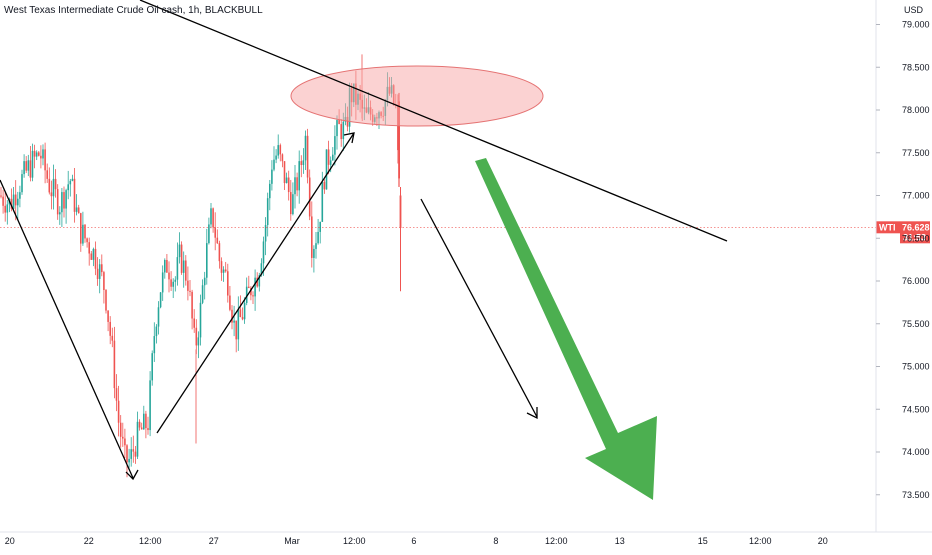 The width and height of the screenshot is (932, 555). I want to click on price-tick-label: 77.000, so click(916, 196).